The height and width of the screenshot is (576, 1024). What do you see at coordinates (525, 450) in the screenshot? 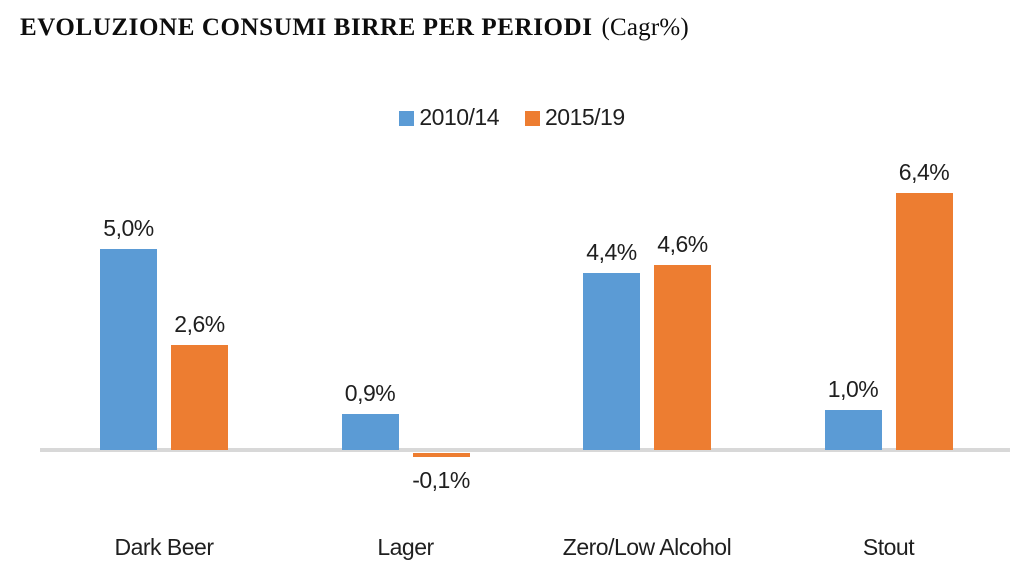
I see `x-axis-line` at bounding box center [525, 450].